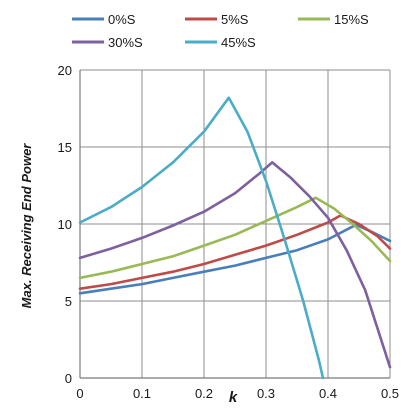 The height and width of the screenshot is (409, 408). What do you see at coordinates (65, 224) in the screenshot?
I see `y-tick-label: 10` at bounding box center [65, 224].